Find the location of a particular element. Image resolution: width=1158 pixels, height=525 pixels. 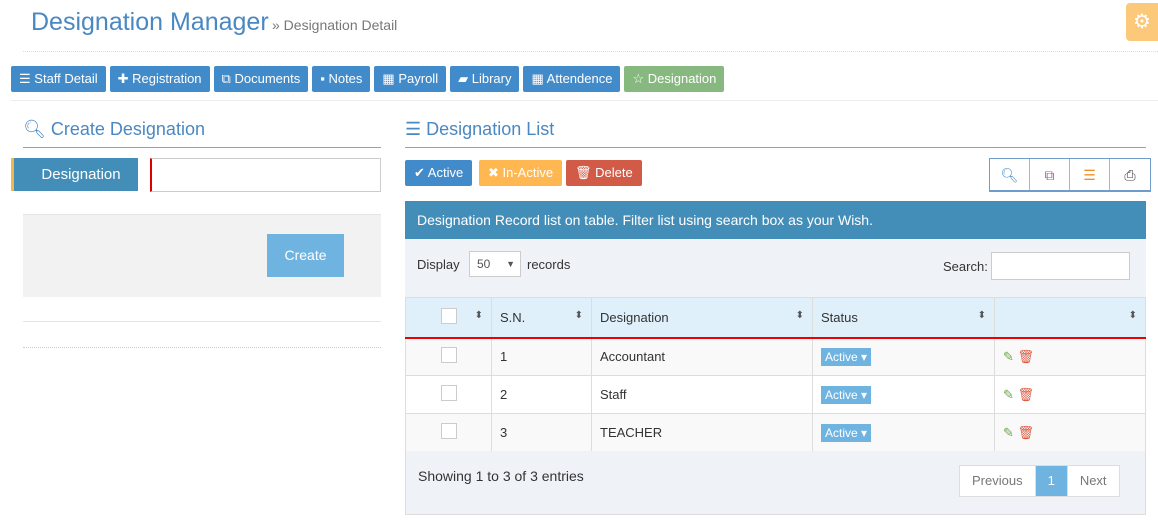

tab-designation: ☆ Designation is located at coordinates (674, 79).